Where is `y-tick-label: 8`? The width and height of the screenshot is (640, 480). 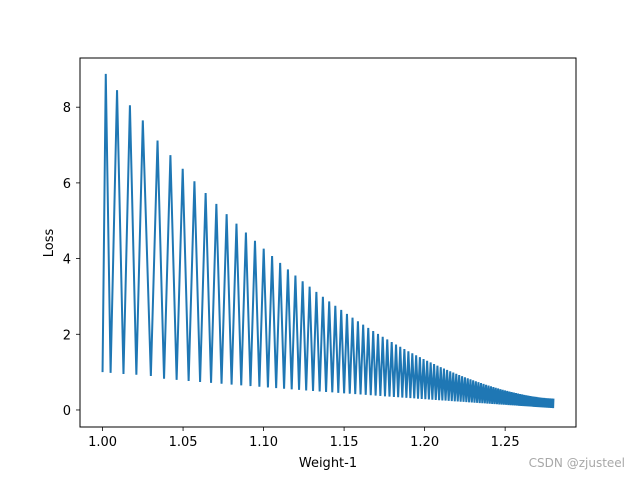
y-tick-label: 8 is located at coordinates (67, 108).